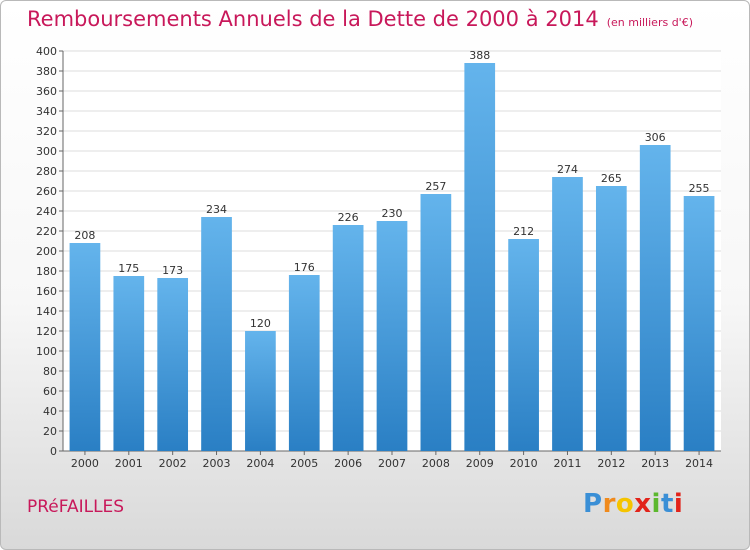  Describe the element at coordinates (260, 463) in the screenshot. I see `x-tick-label: 2004` at that location.